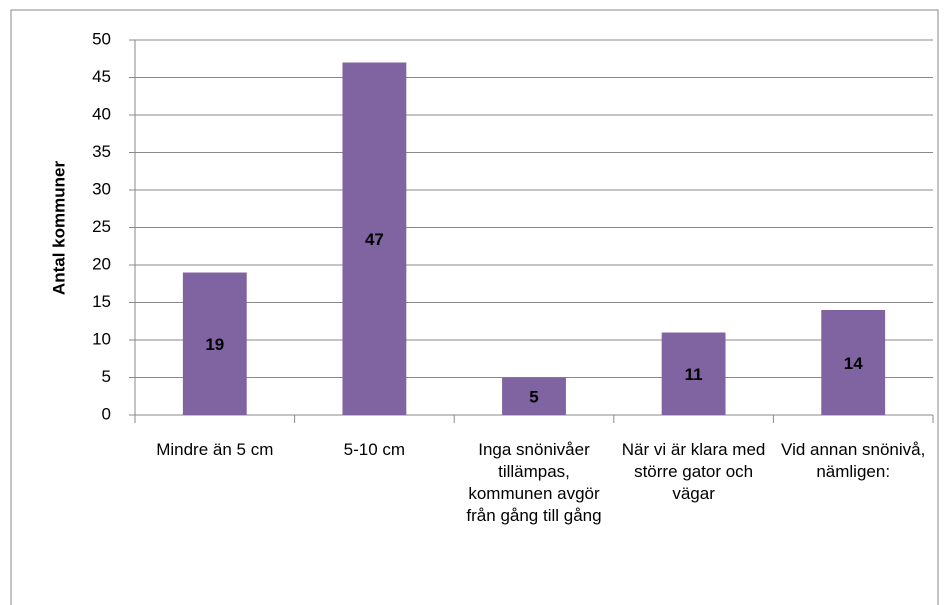 This screenshot has width=949, height=605. What do you see at coordinates (853, 460) in the screenshot?
I see `x-tick-label: Vid annan snönivå, nämligen:` at bounding box center [853, 460].